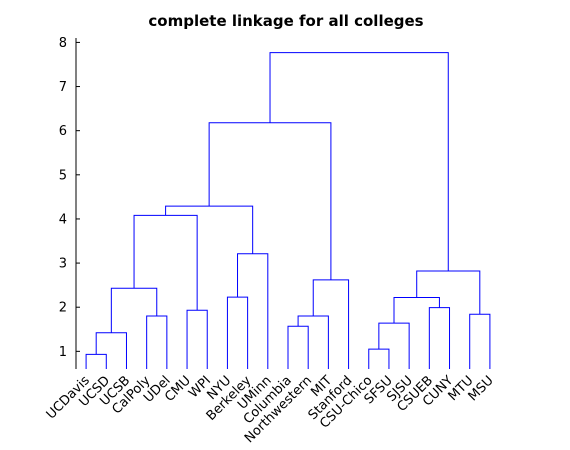 The image size is (570, 450). What do you see at coordinates (298, 347) in the screenshot?
I see `dendrogram-link-c10` at bounding box center [298, 347].